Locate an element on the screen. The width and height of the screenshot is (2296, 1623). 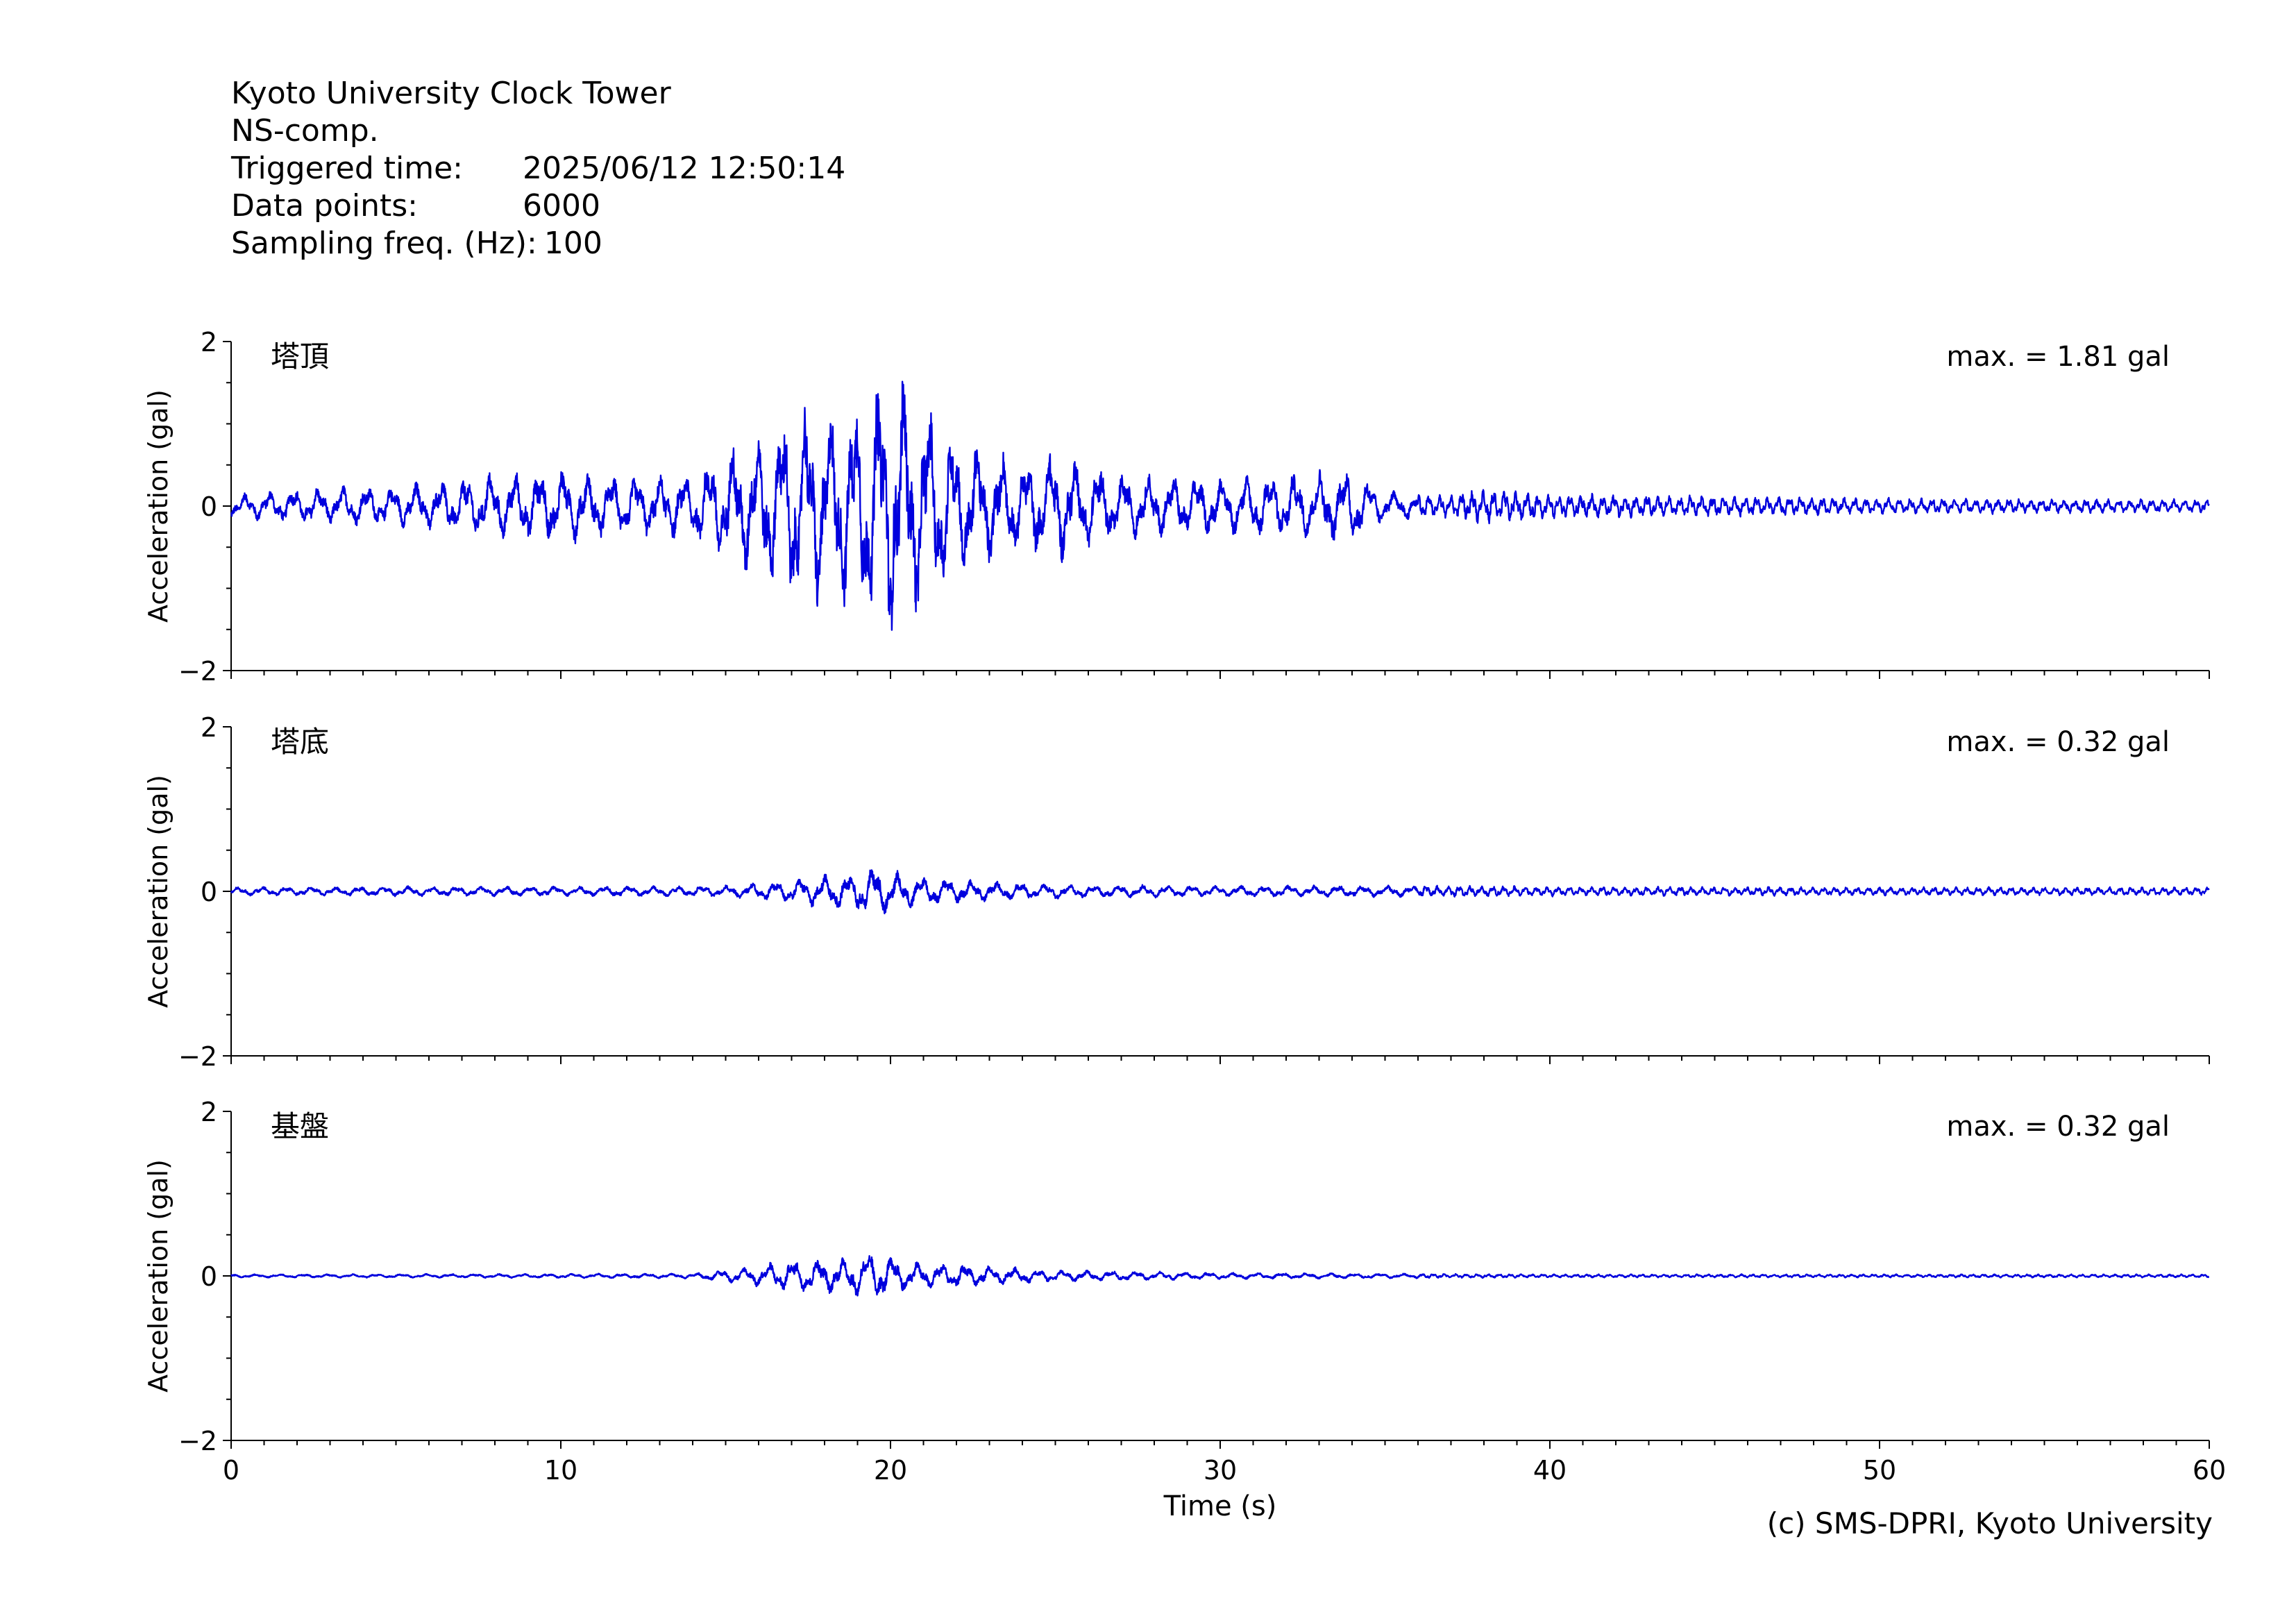
x-tick-label: 30 is located at coordinates (1220, 1470).